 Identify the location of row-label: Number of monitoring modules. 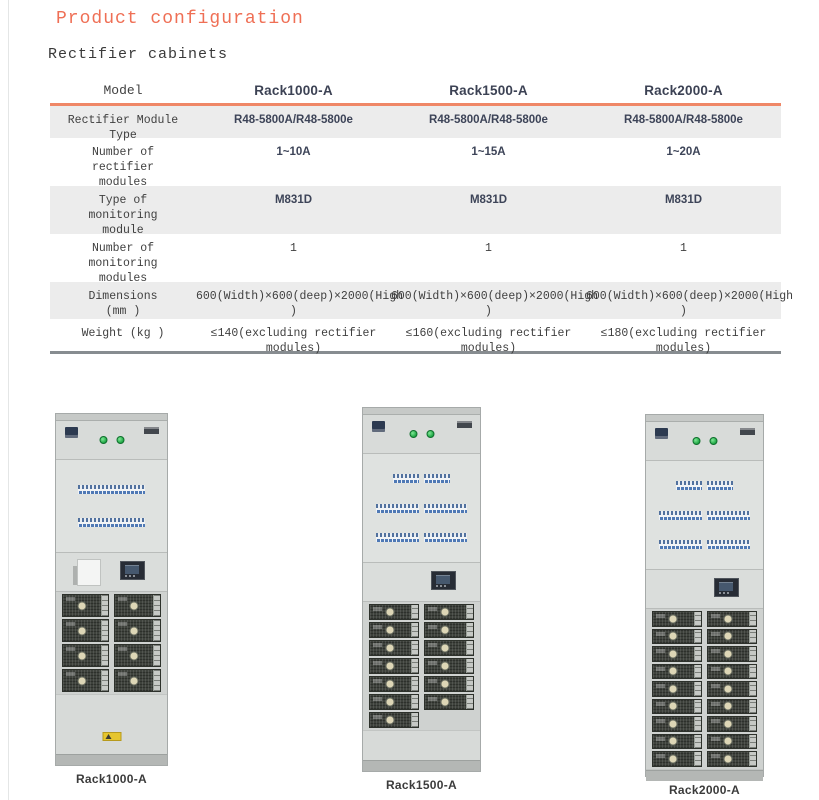
(123, 263).